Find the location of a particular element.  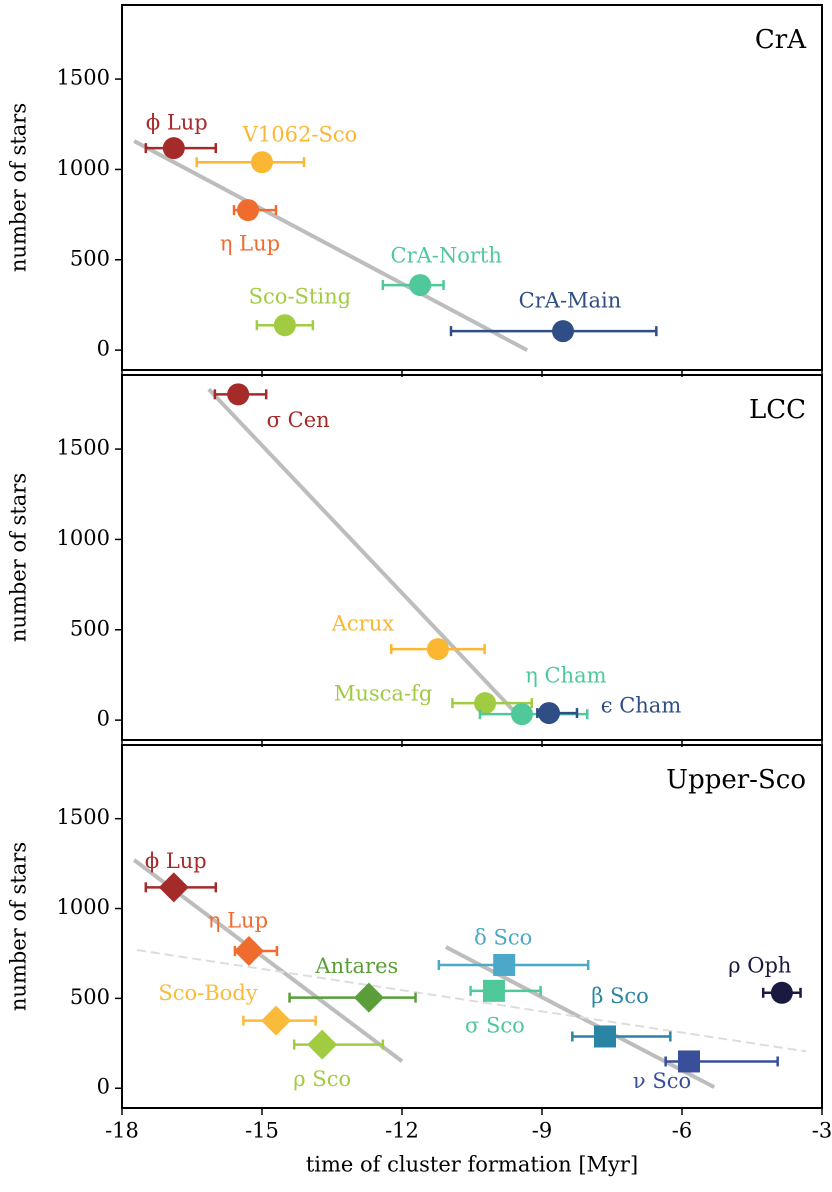

x-tick-label: -9 is located at coordinates (542, 1131).